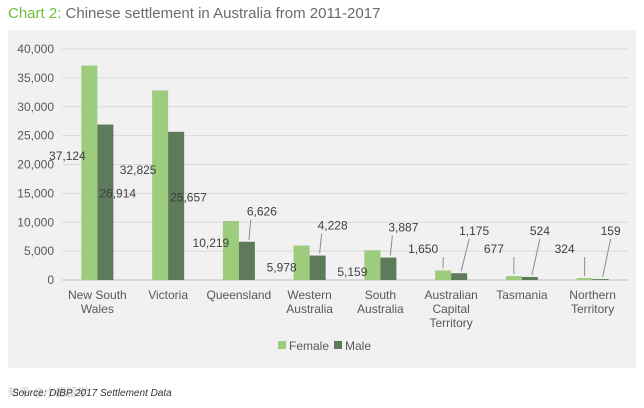 The image size is (644, 408). What do you see at coordinates (138, 170) in the screenshot?
I see `female-value-label: 32,825` at bounding box center [138, 170].